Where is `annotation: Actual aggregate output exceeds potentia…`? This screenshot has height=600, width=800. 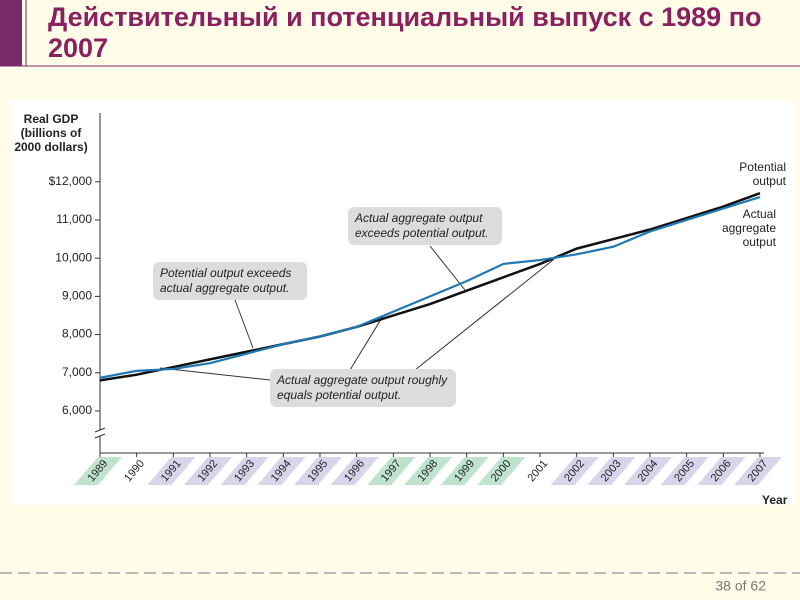
annotation: Actual aggregate output exceeds potentia… is located at coordinates (425, 226).